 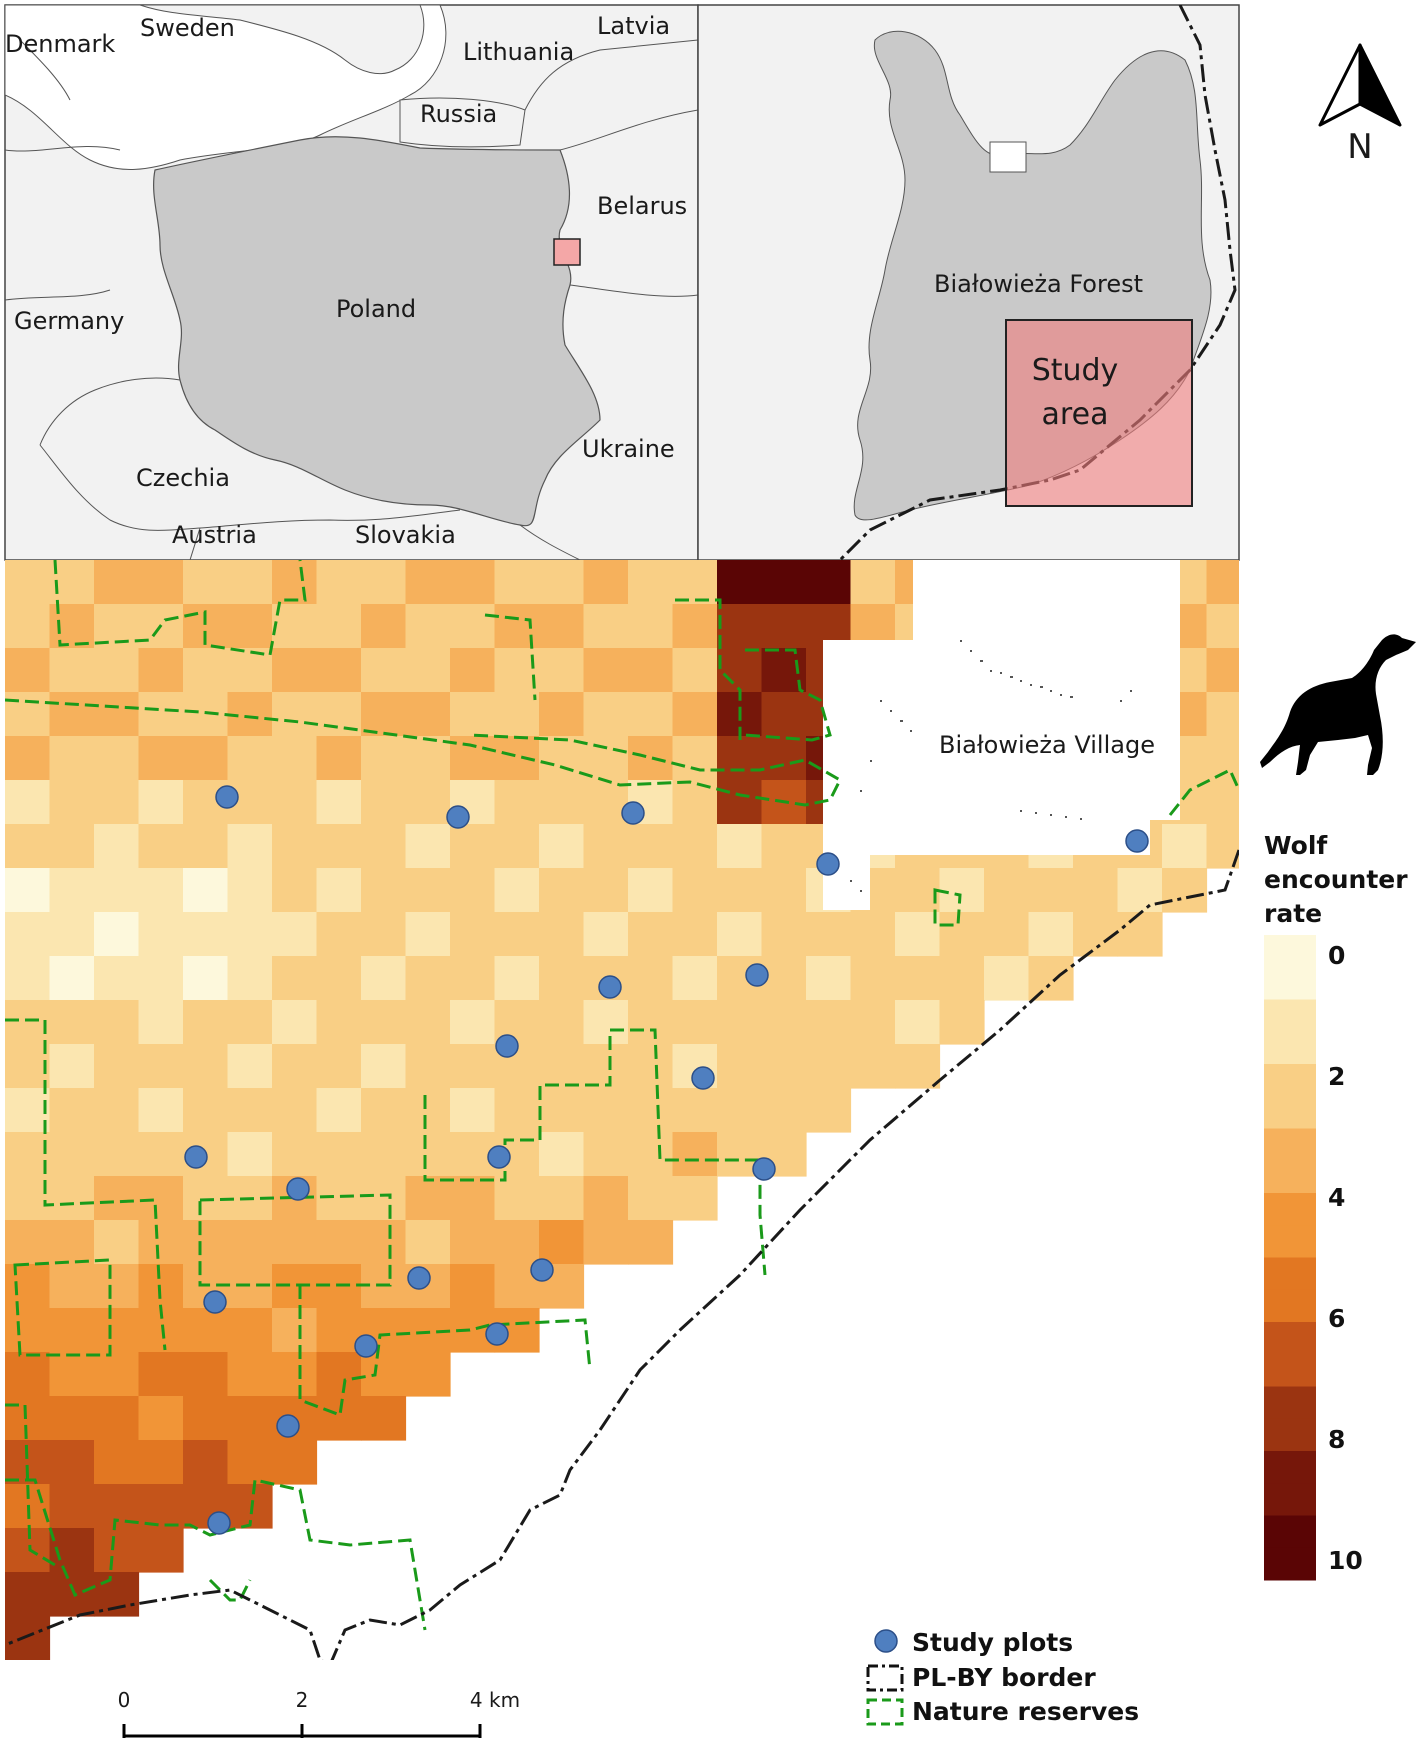 I want to click on howling-wolf-icon, so click(x=1338, y=704).